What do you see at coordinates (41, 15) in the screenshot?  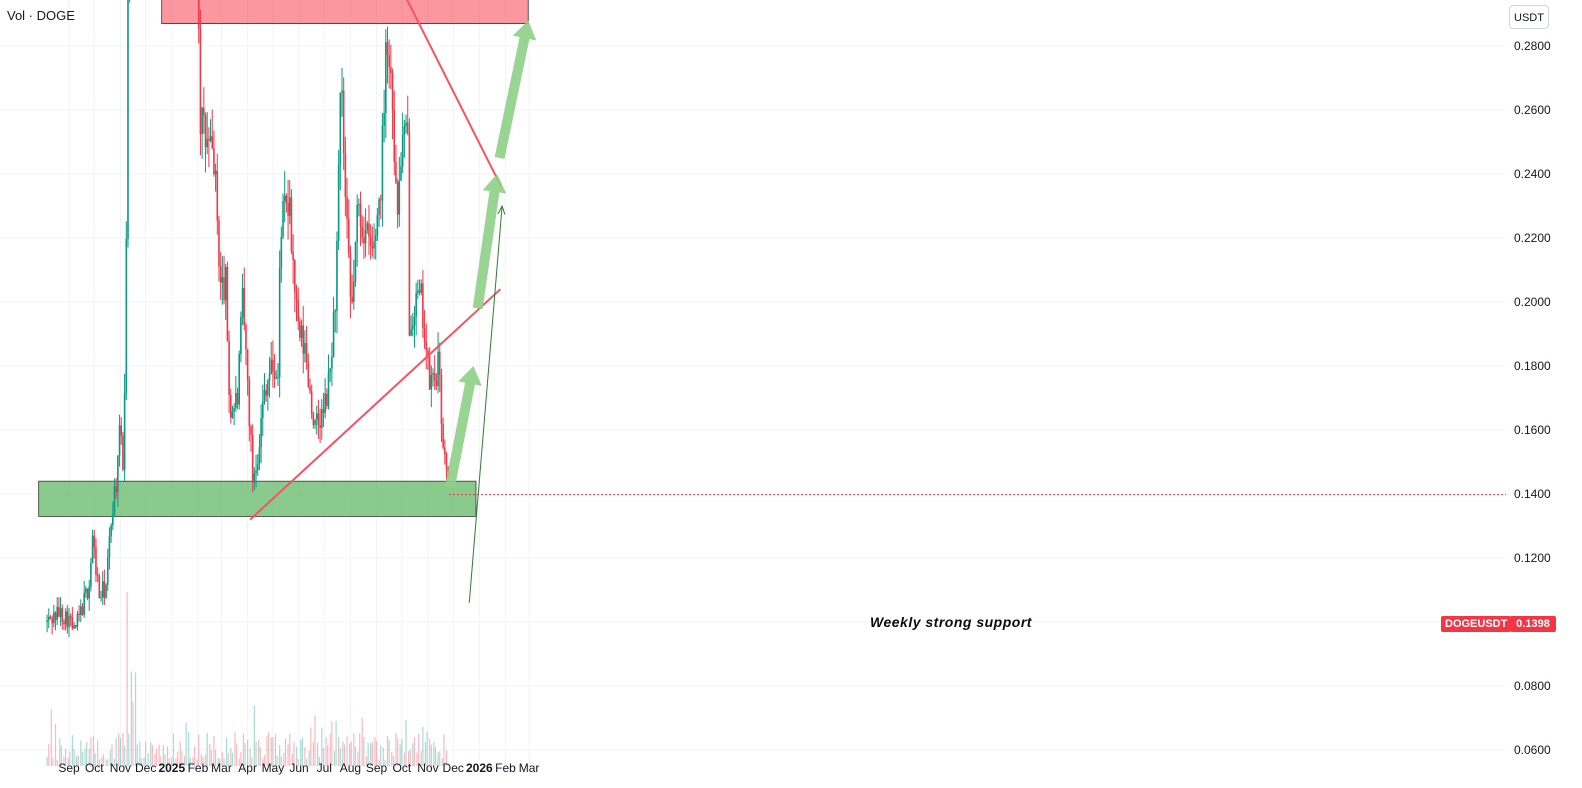 I see `volume-indicator-label: Vol · DOGE` at bounding box center [41, 15].